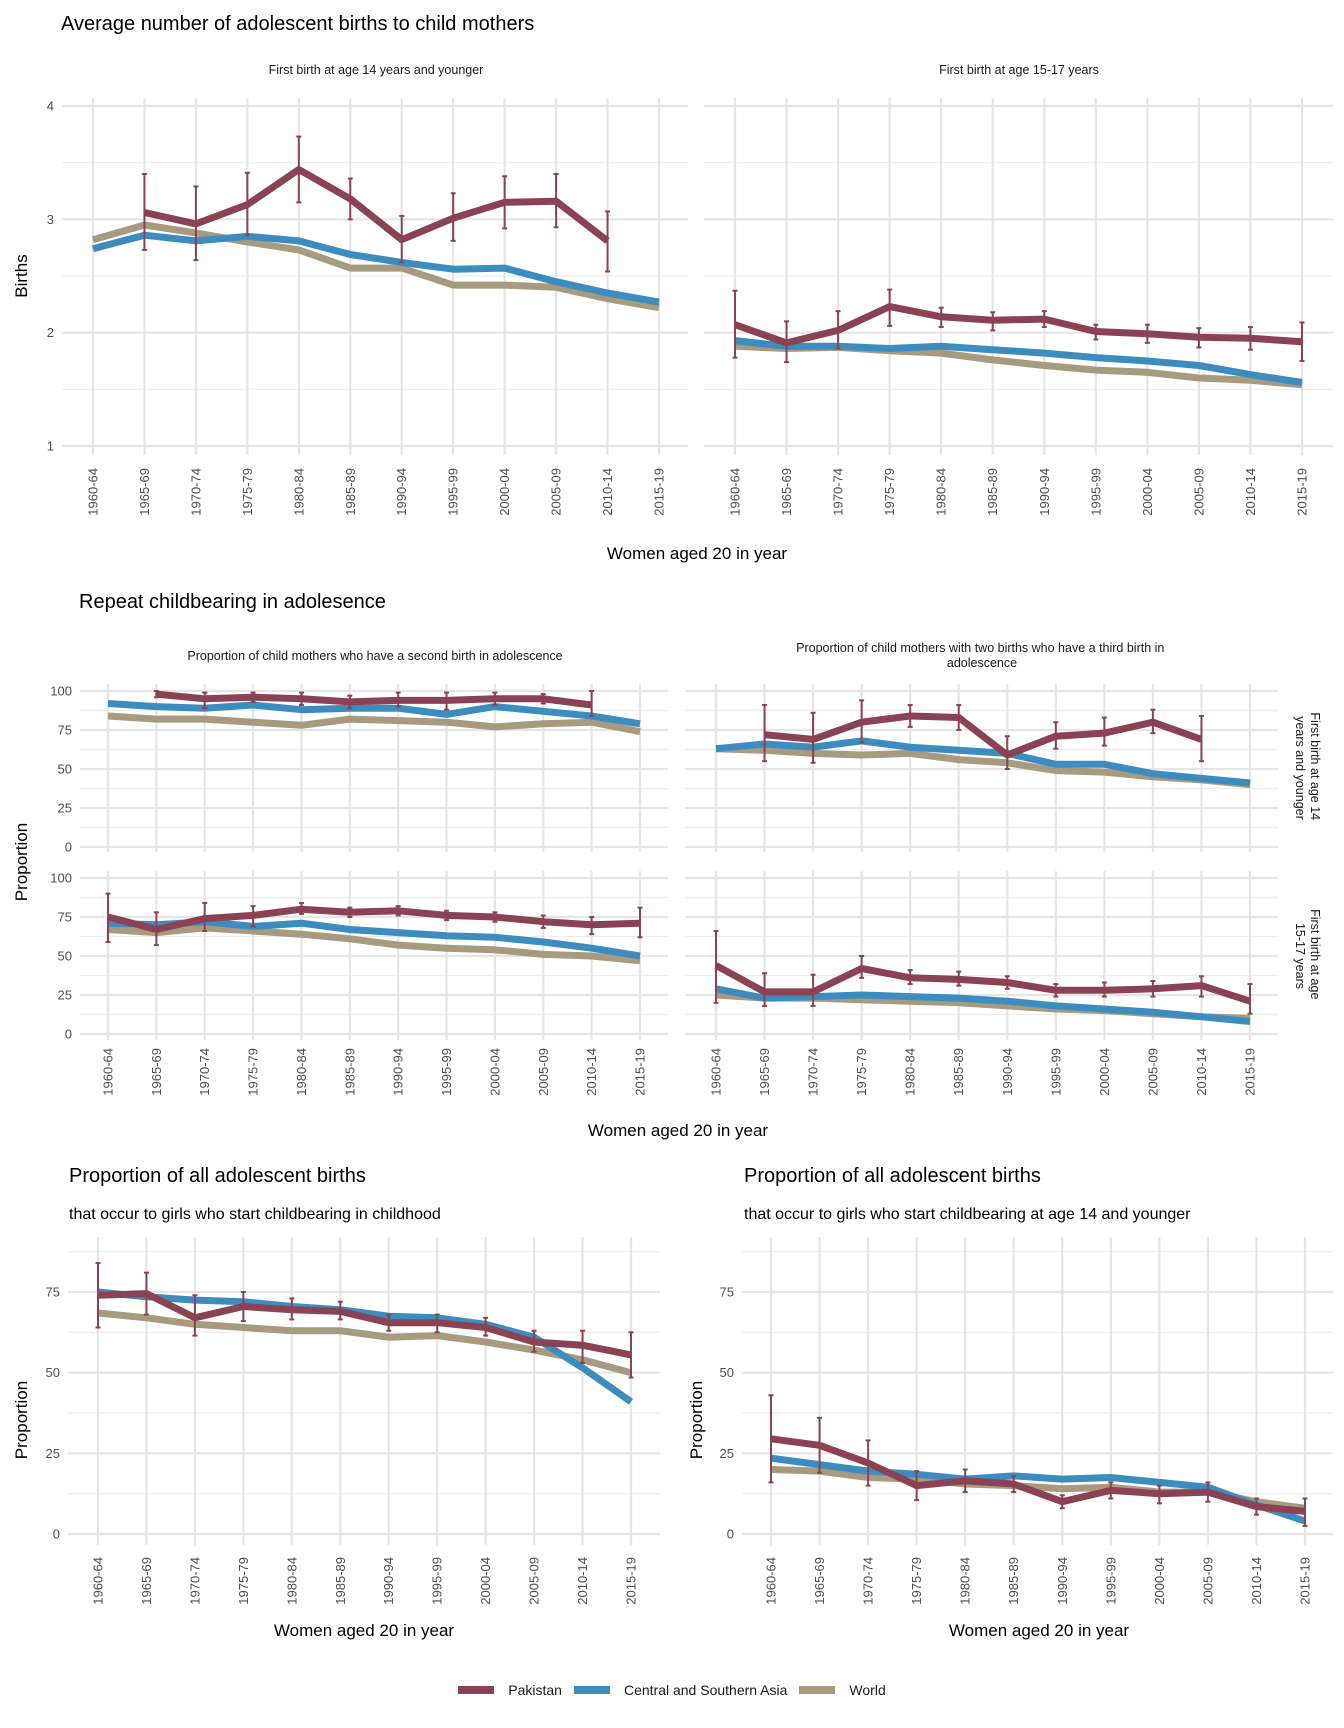 This screenshot has height=1728, width=1344. Describe the element at coordinates (453, 492) in the screenshot. I see `x-tick-label: 1995-99` at that location.